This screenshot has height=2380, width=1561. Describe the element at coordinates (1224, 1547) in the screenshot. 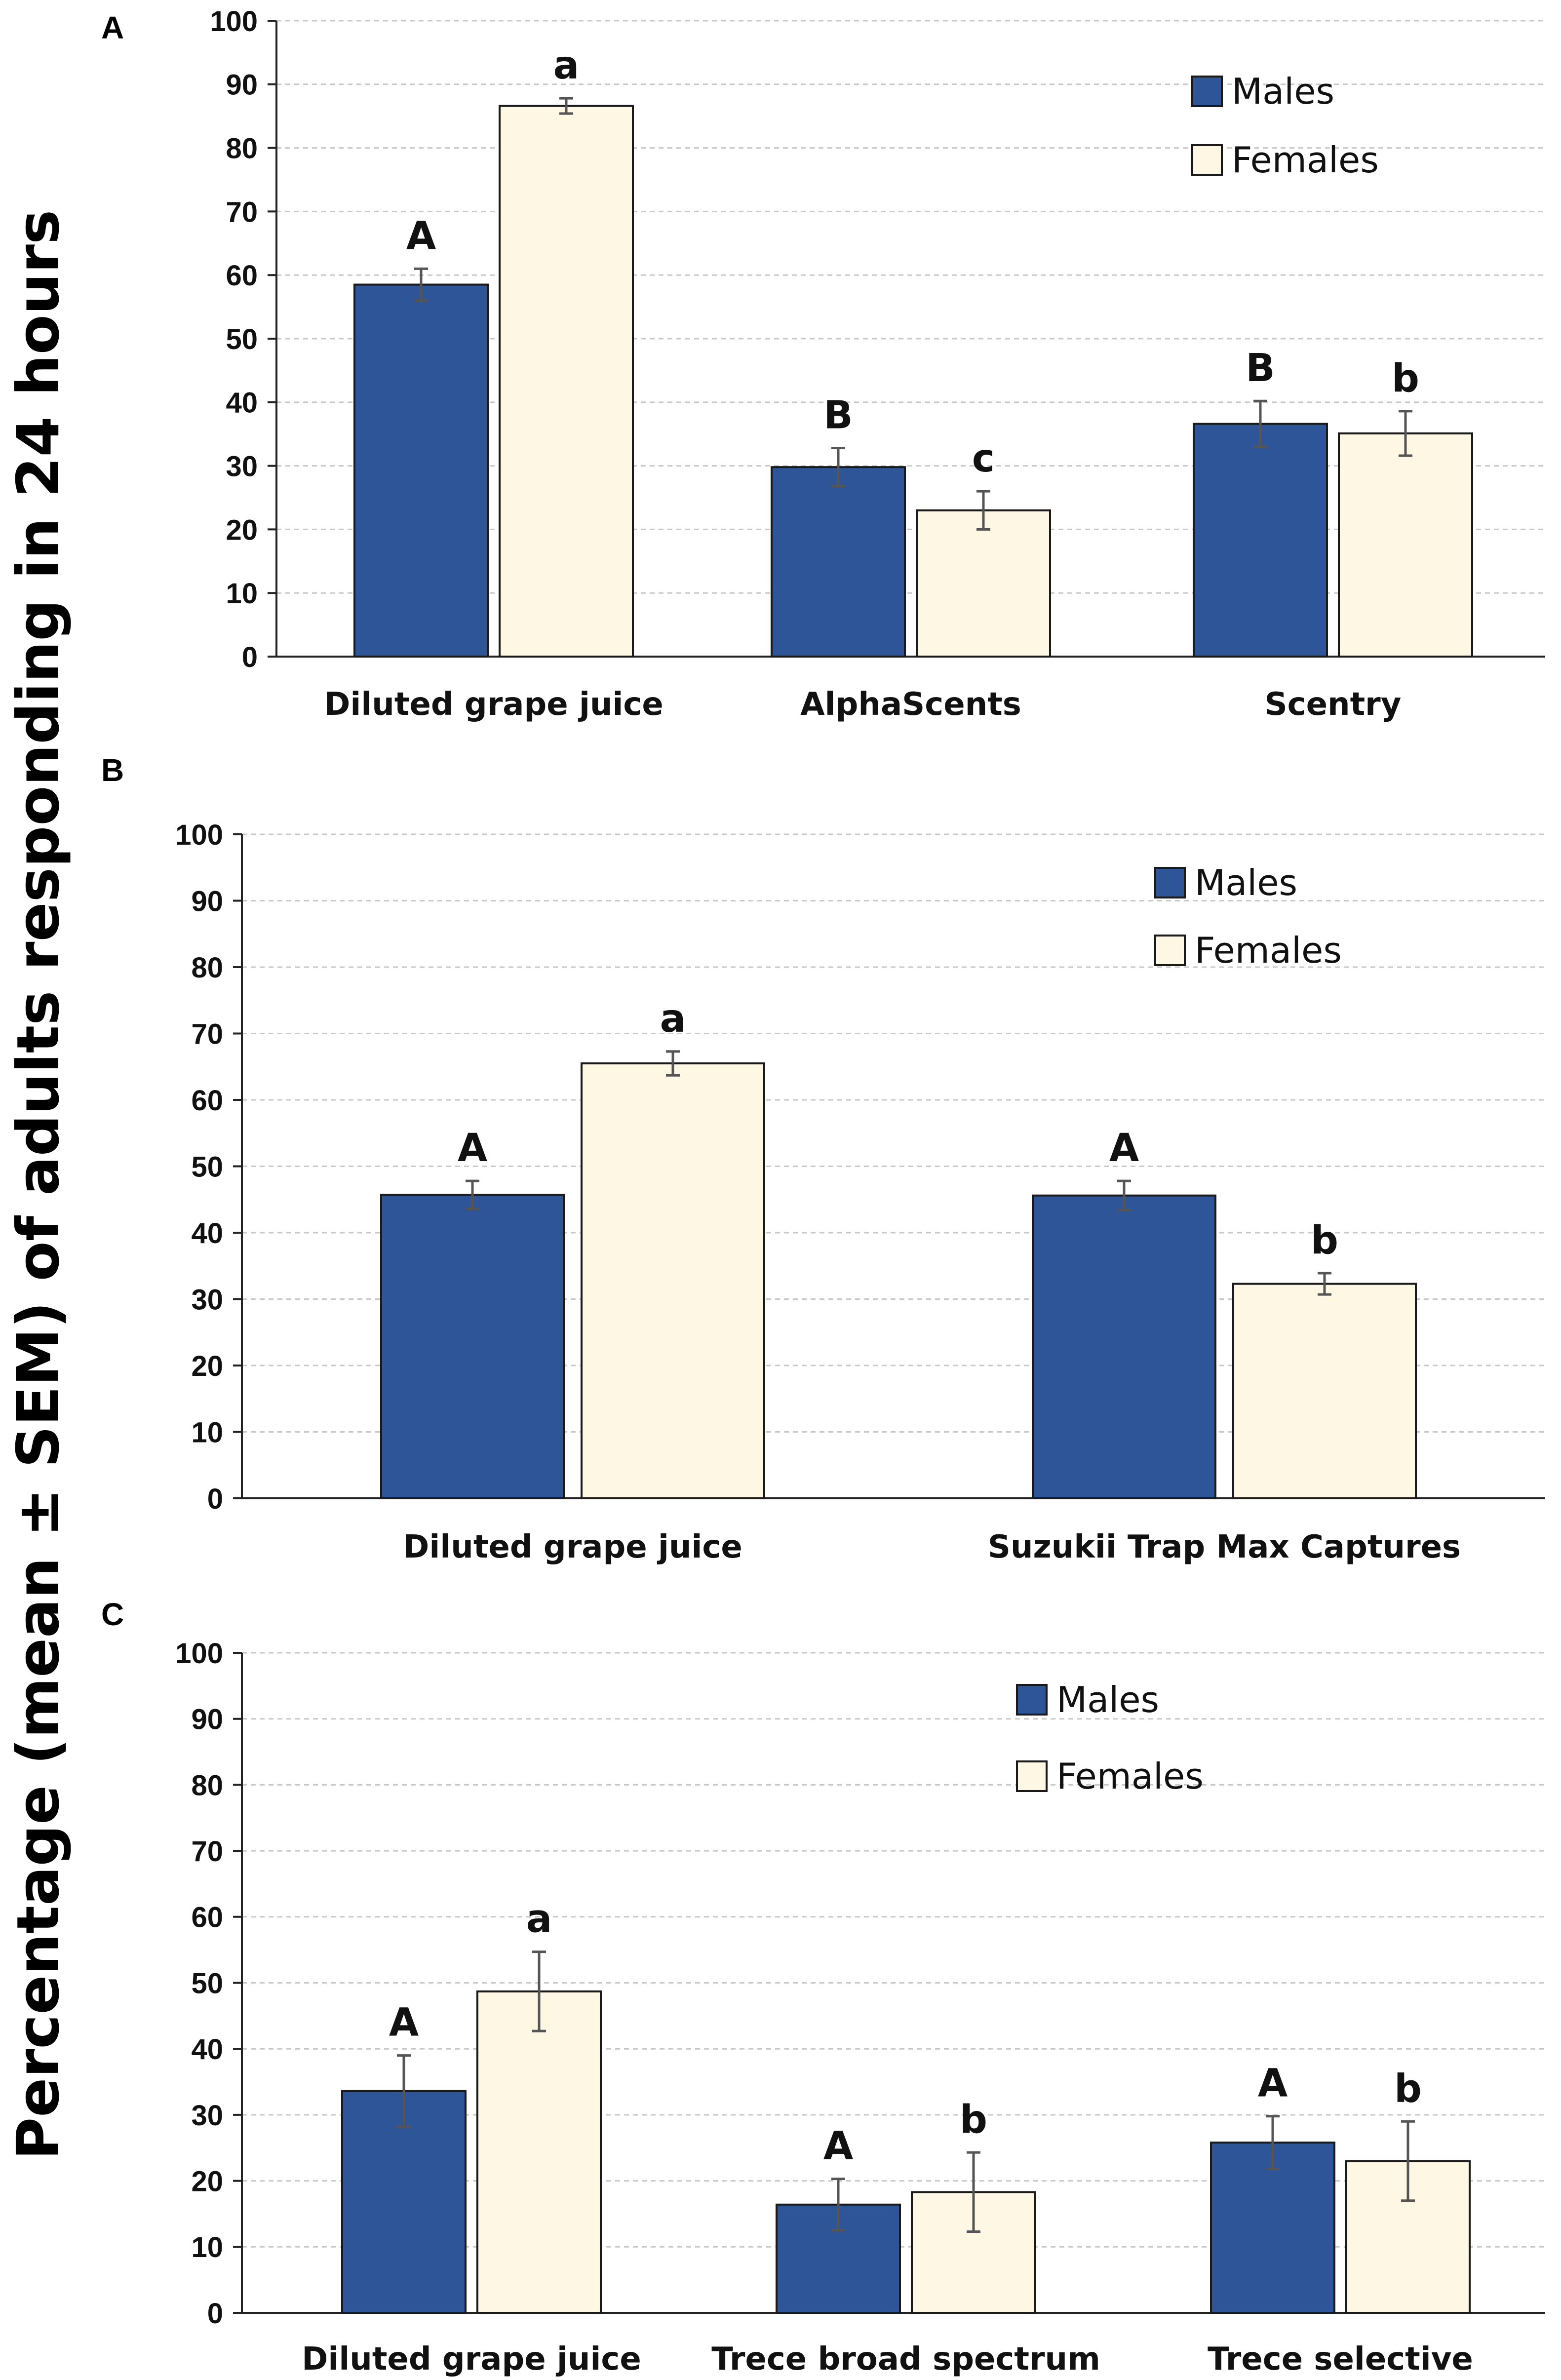

I see `category-label: Suzukii Trap Max Captures` at that location.